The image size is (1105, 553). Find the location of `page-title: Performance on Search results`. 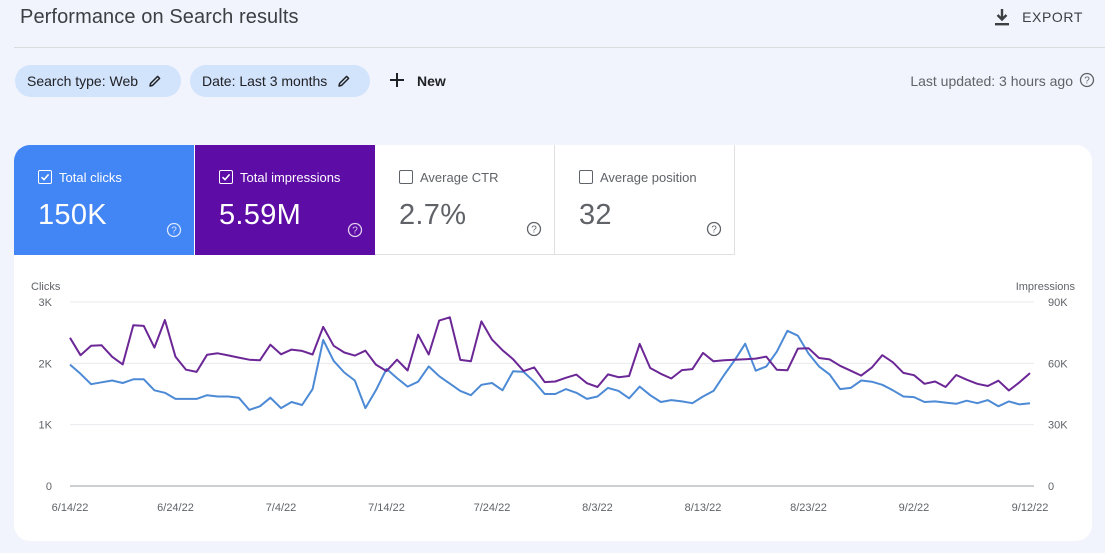

page-title: Performance on Search results is located at coordinates (159, 17).